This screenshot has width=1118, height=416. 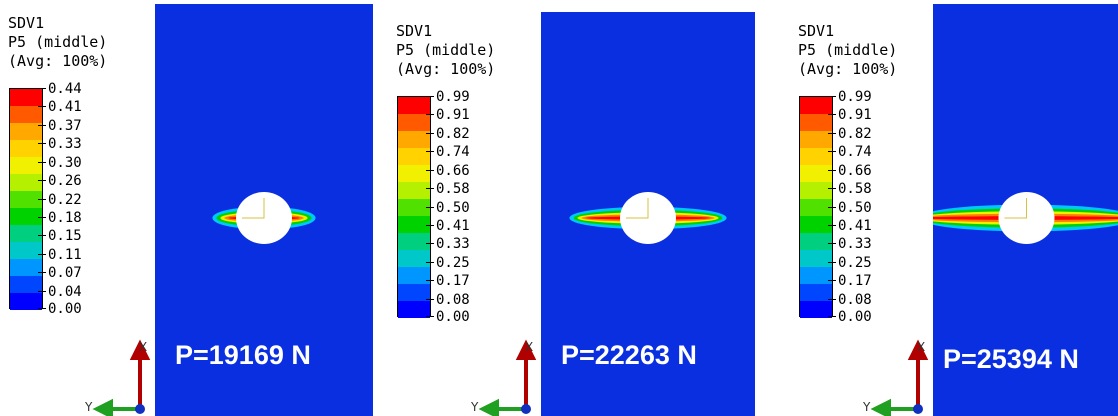 I want to click on load-label: P=22263 N, so click(x=629, y=355).